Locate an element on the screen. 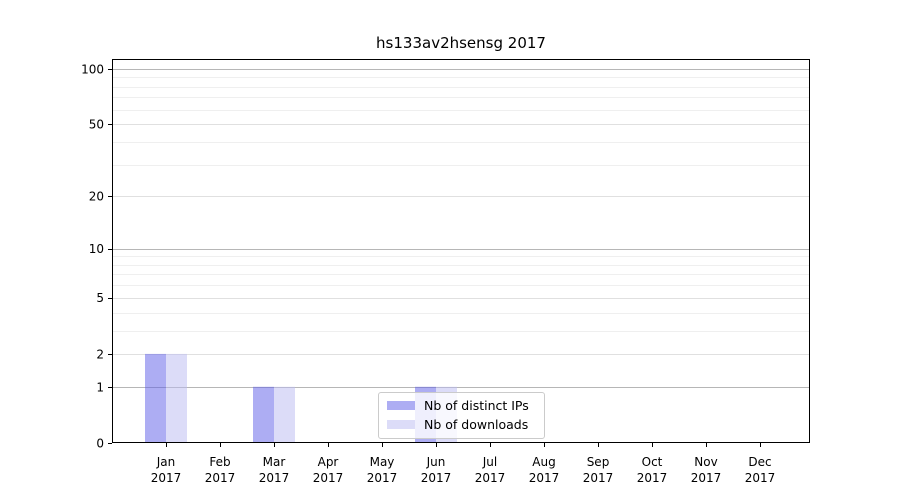 The height and width of the screenshot is (500, 900). x-tick-month-label: Aug is located at coordinates (543, 462).